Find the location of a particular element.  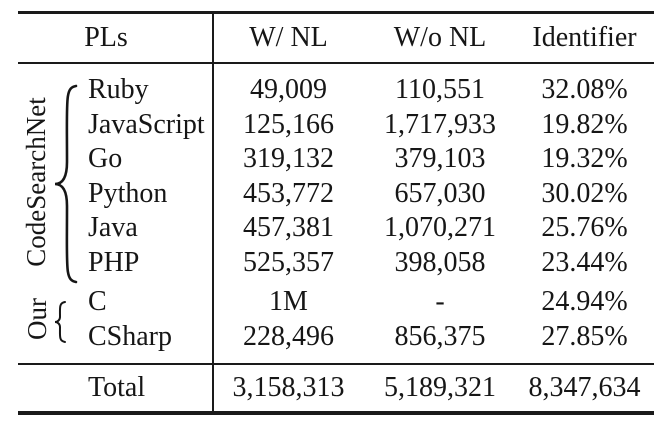

wo-nl-value: 856,375 is located at coordinates (440, 336).